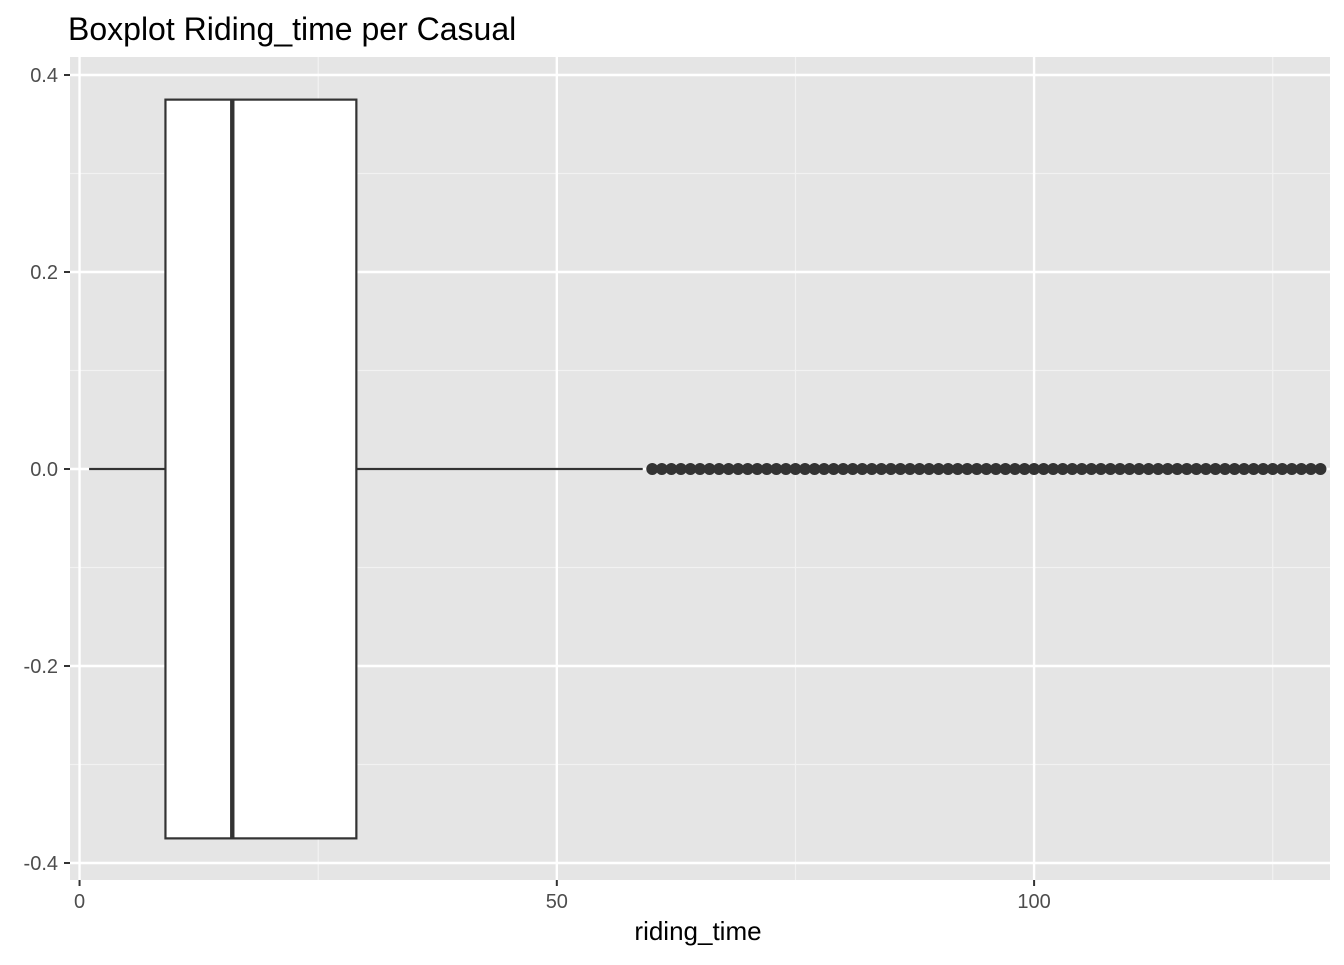 The image size is (1344, 965). I want to click on x-tick-label: 0, so click(79, 902).